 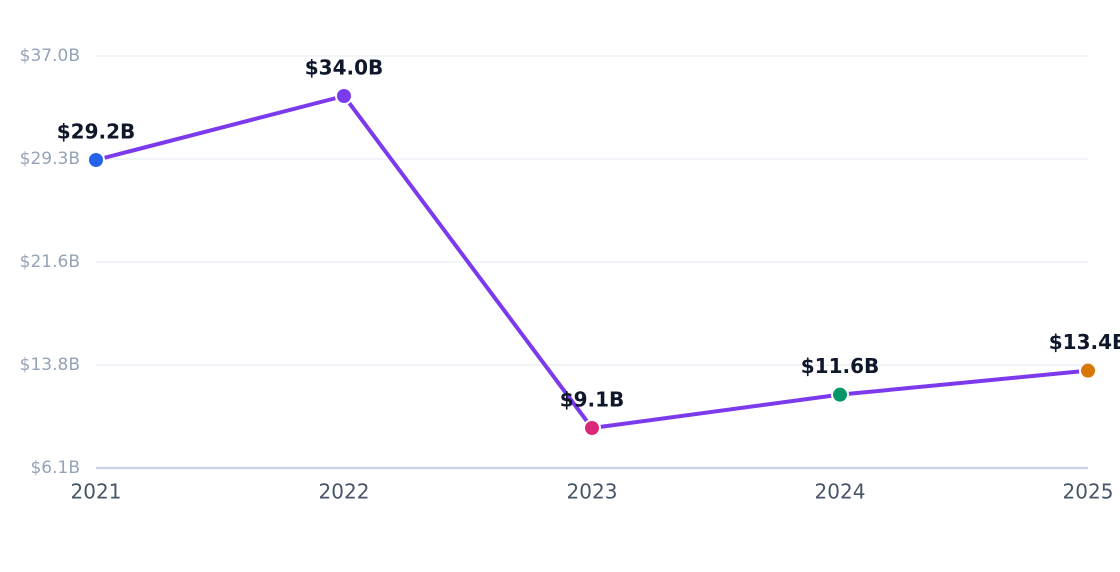 I want to click on value-label: $11.6B, so click(x=840, y=366).